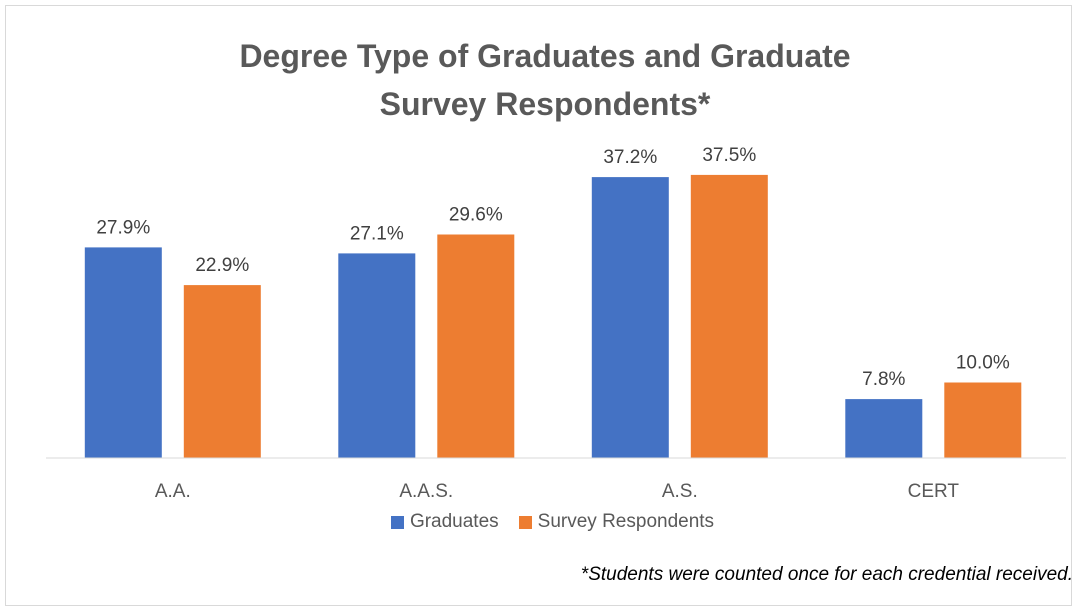 Image resolution: width=1073 pixels, height=608 pixels. Describe the element at coordinates (454, 521) in the screenshot. I see `legend-label-graduates: Graduates` at that location.